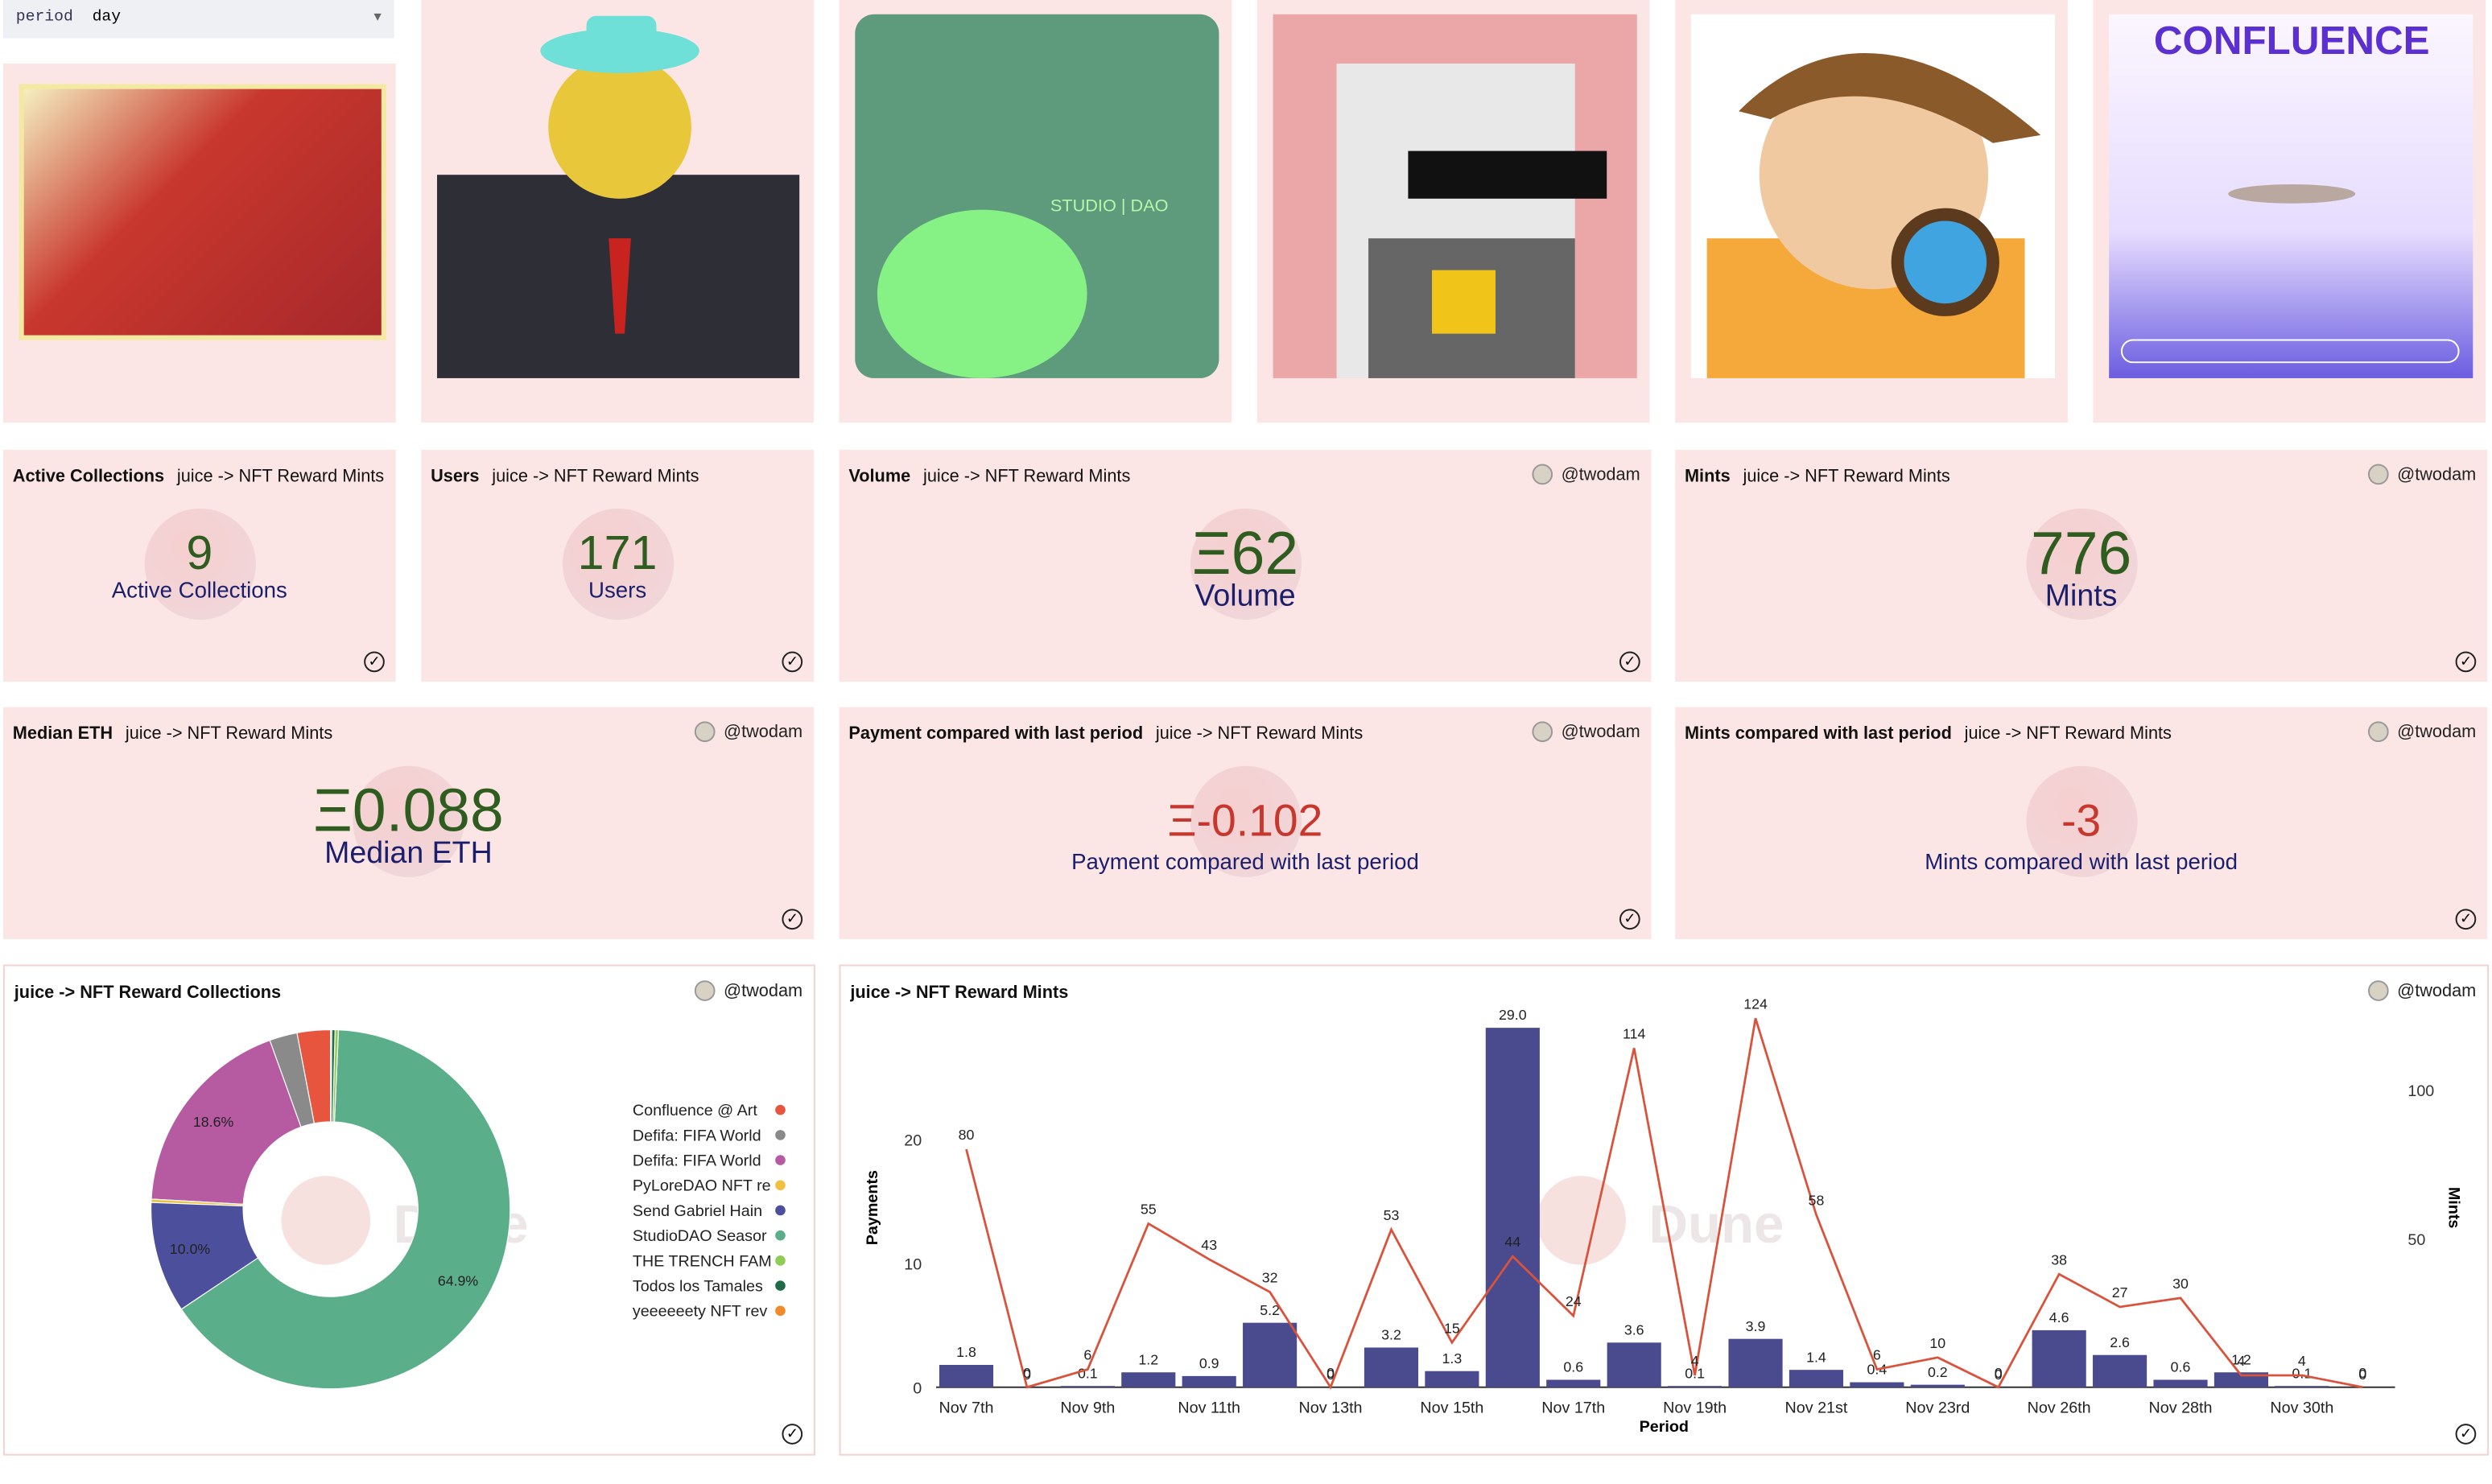 The width and height of the screenshot is (2492, 1484). Describe the element at coordinates (1170, 478) in the screenshot. I see `counter-title: Volume juice -> NFT Reward Mints` at that location.